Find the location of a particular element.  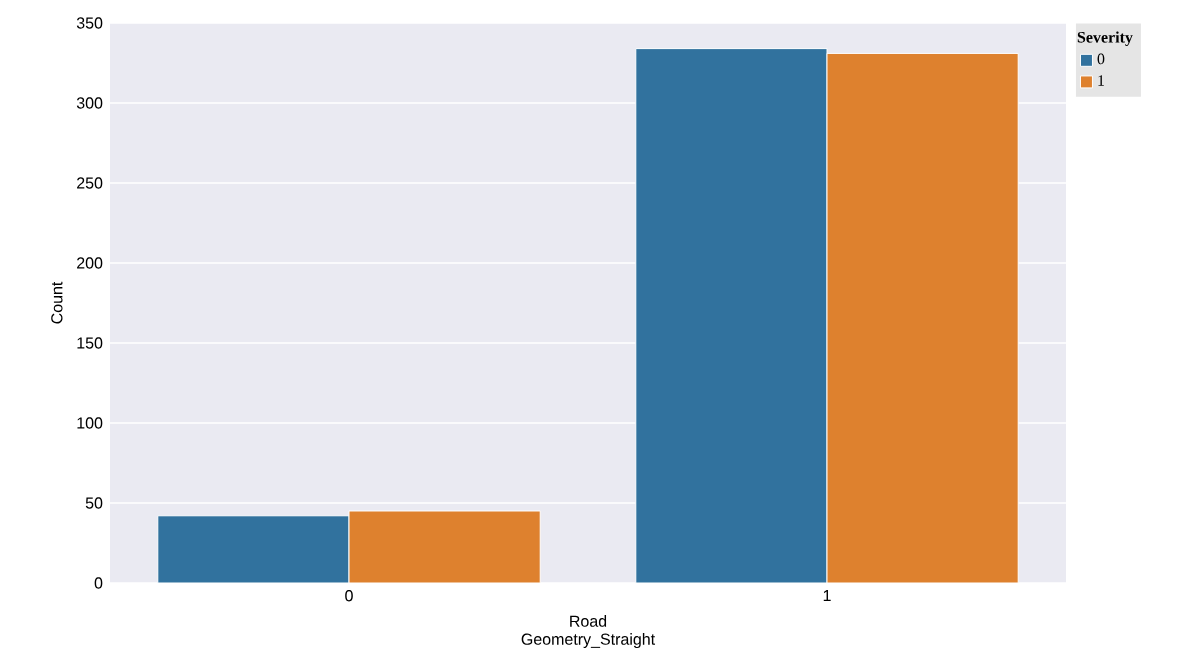

y-tick-label: 200 is located at coordinates (90, 263).